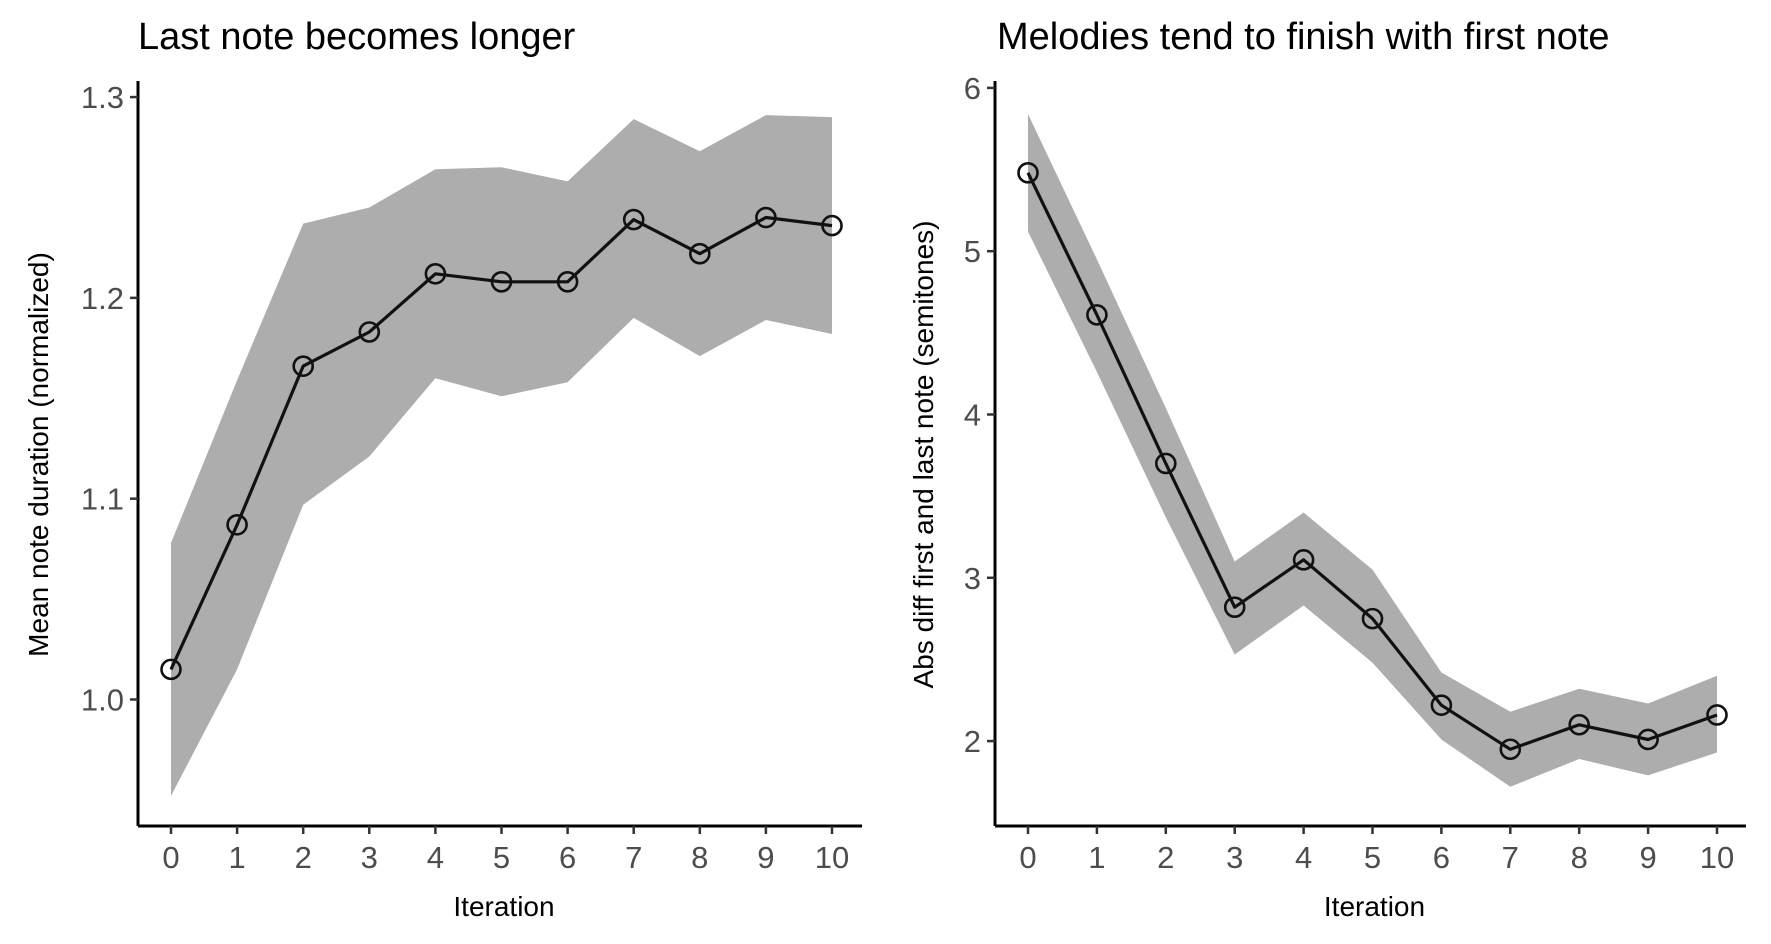  Describe the element at coordinates (102, 97) in the screenshot. I see `y-tick-label: 1.3` at that location.